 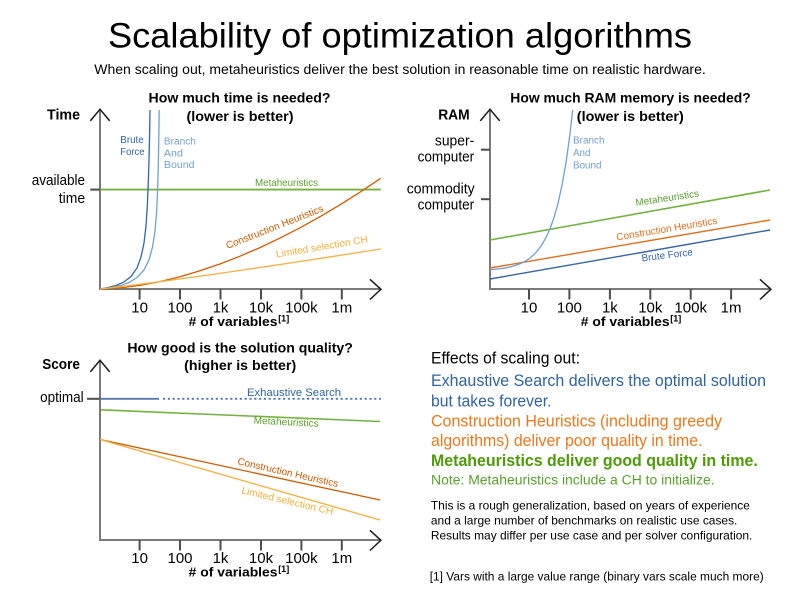 I want to click on svg-text: RAM, so click(x=454, y=115).